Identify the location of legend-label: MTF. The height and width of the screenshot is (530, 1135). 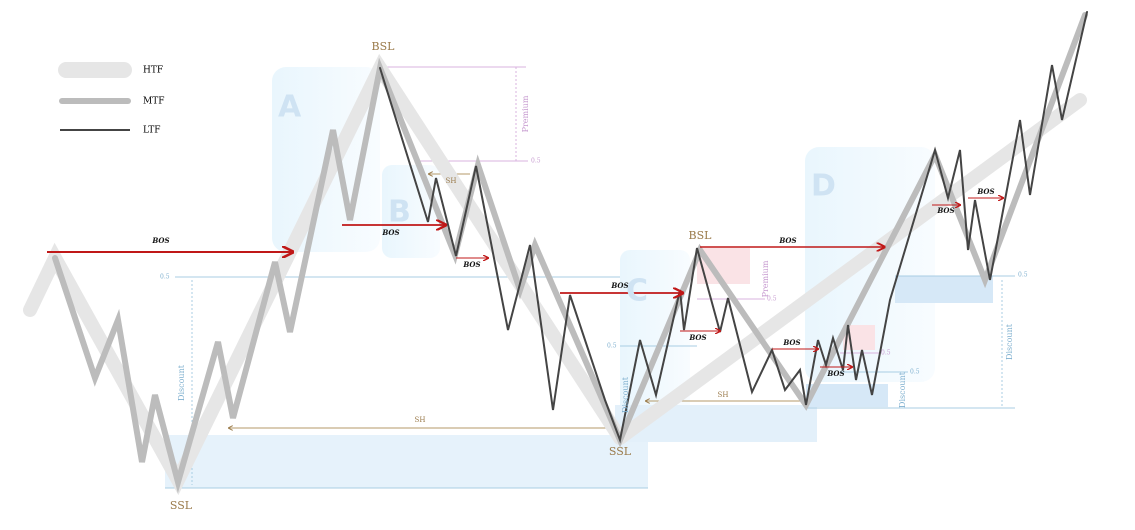
(153, 102).